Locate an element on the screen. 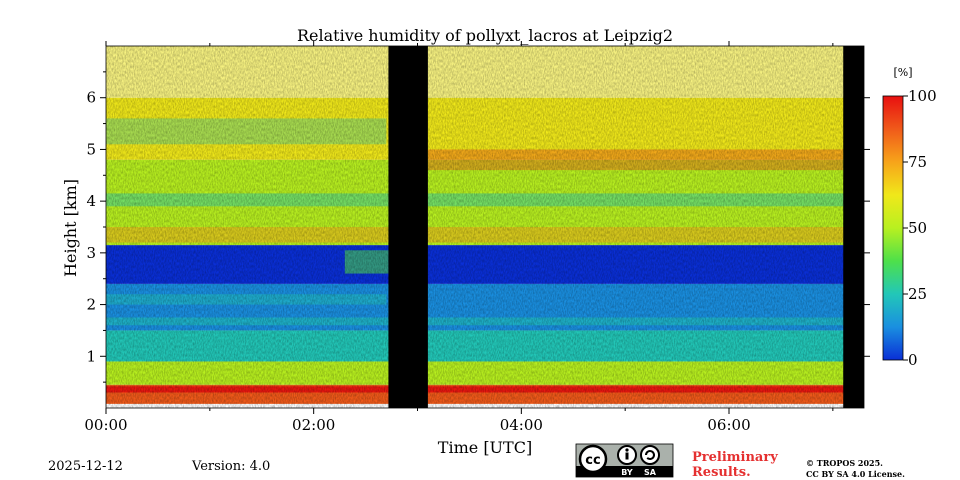  colorbar-gradient is located at coordinates (893, 228).